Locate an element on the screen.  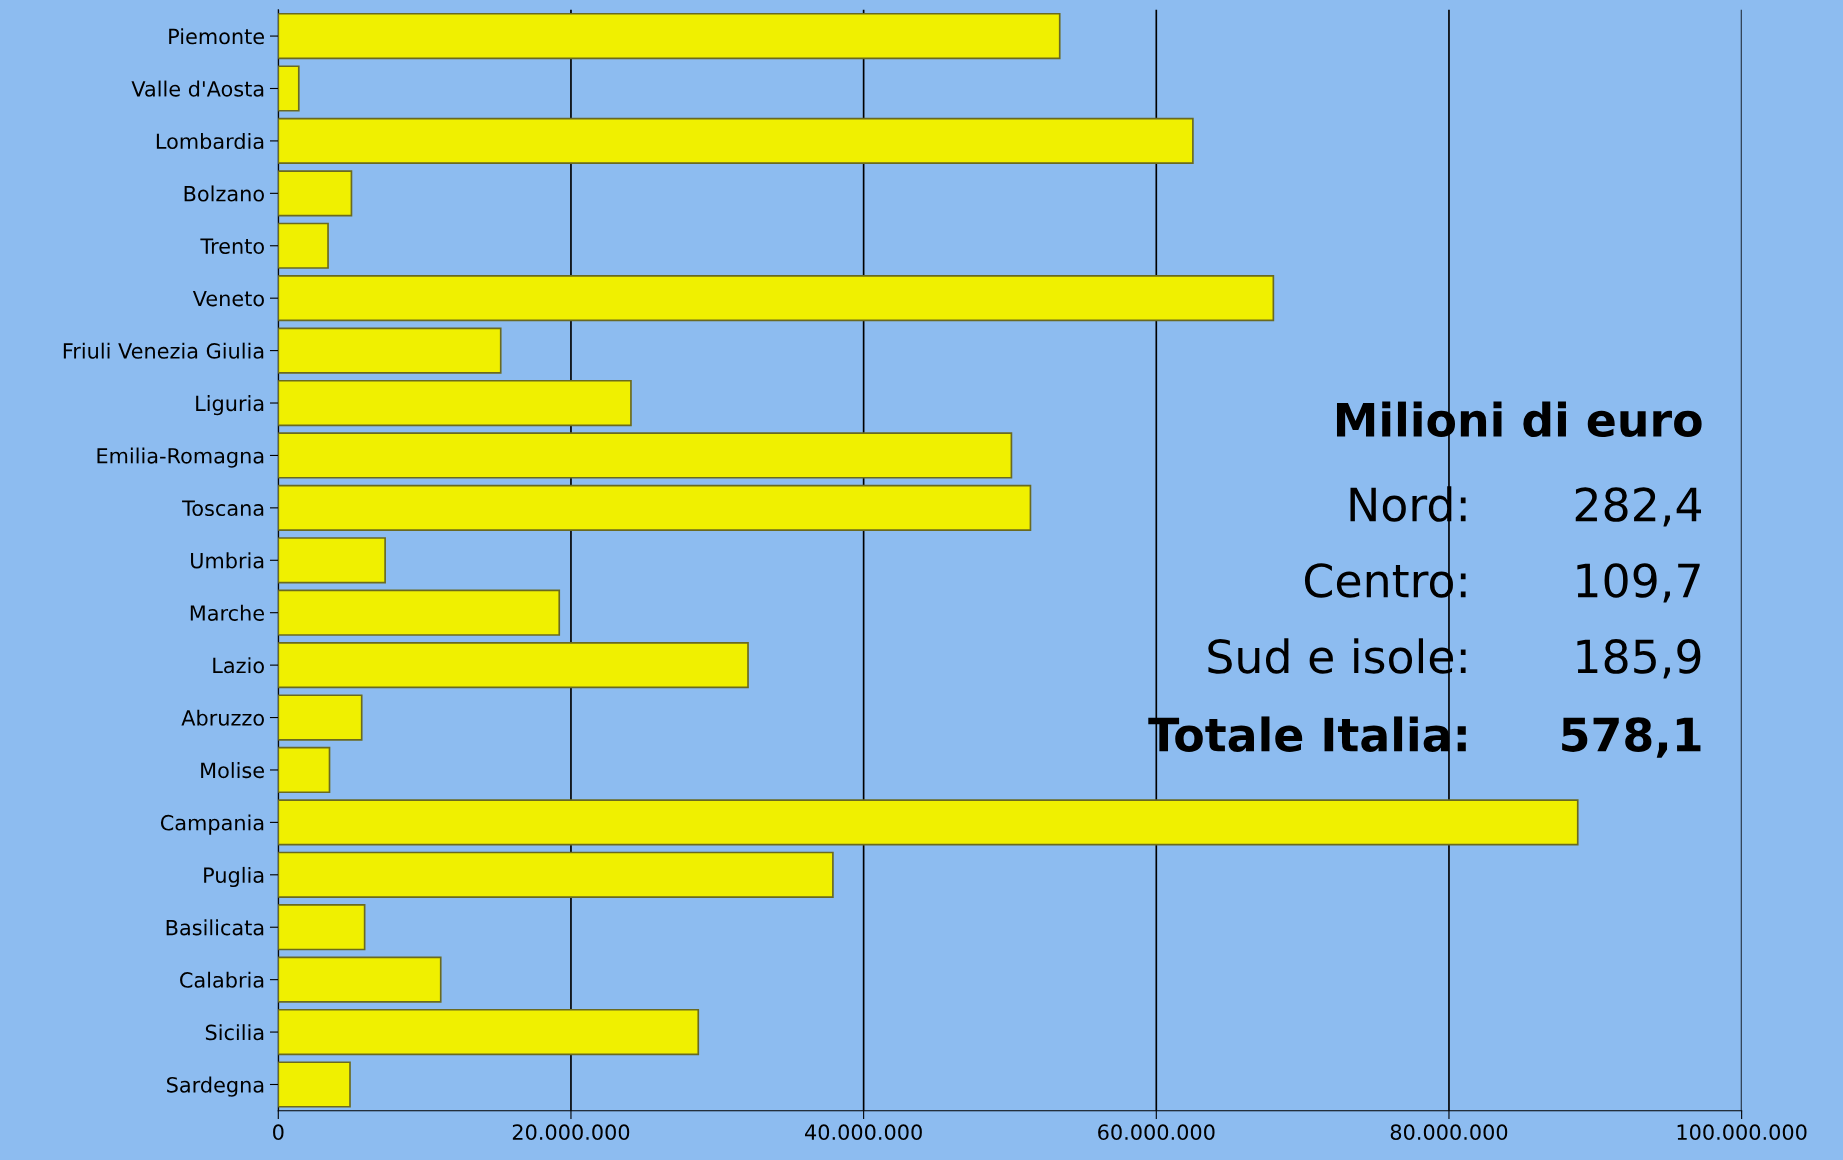
annotation: 109,7 is located at coordinates (1638, 583).